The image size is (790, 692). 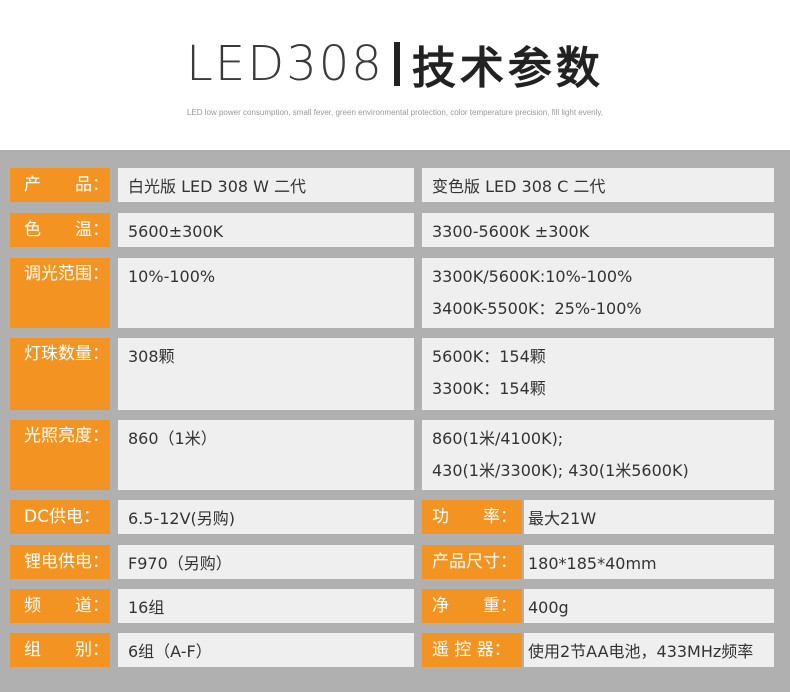 I want to click on spec-value-right: 5600K：154颗 3300K：154颗, so click(x=598, y=374).